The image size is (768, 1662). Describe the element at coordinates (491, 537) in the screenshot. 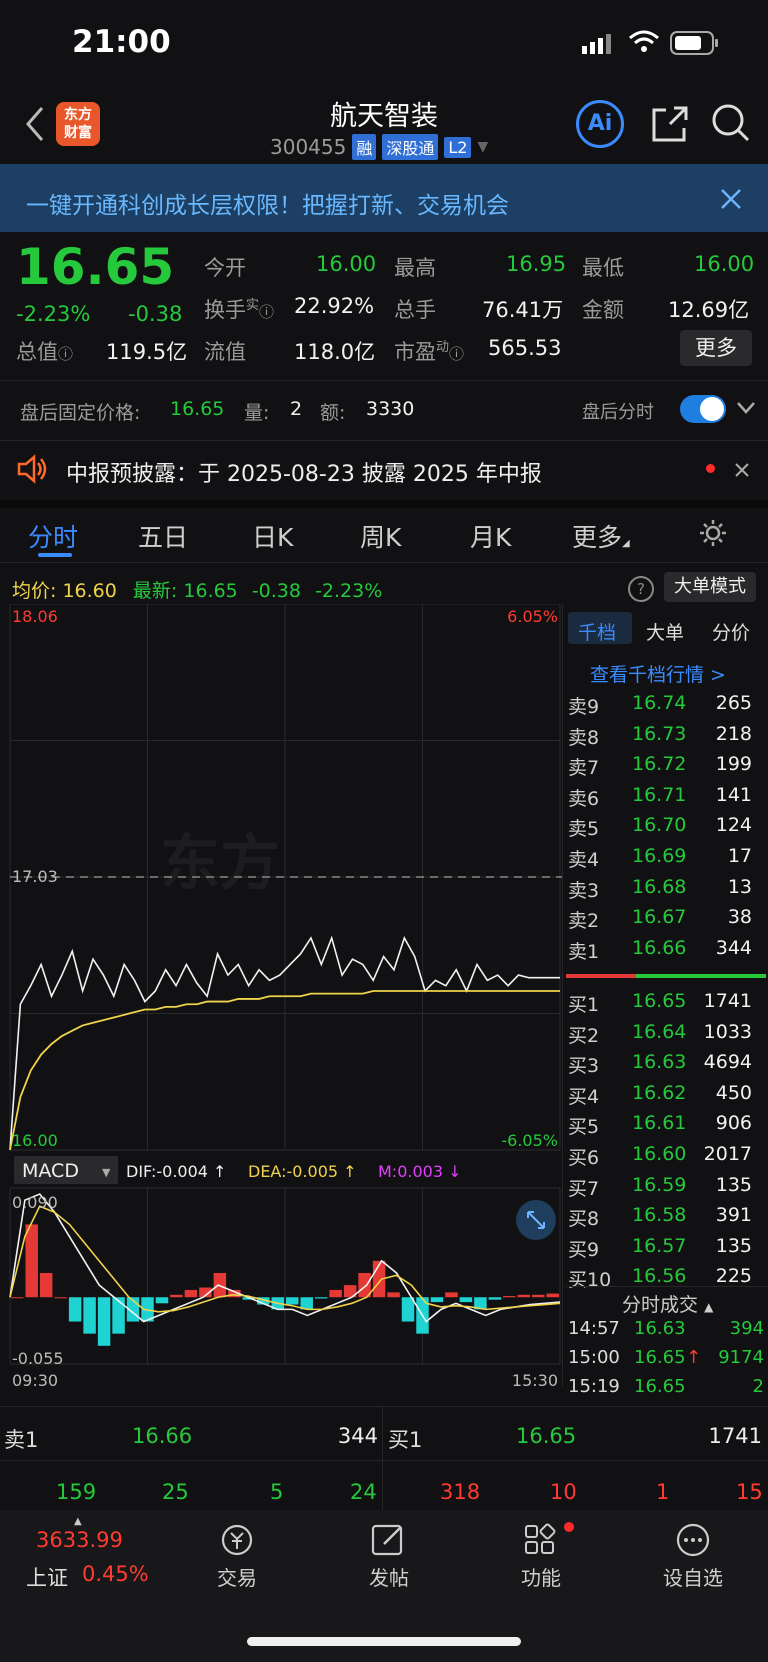

I see `tab-monthly-k: 月K` at that location.